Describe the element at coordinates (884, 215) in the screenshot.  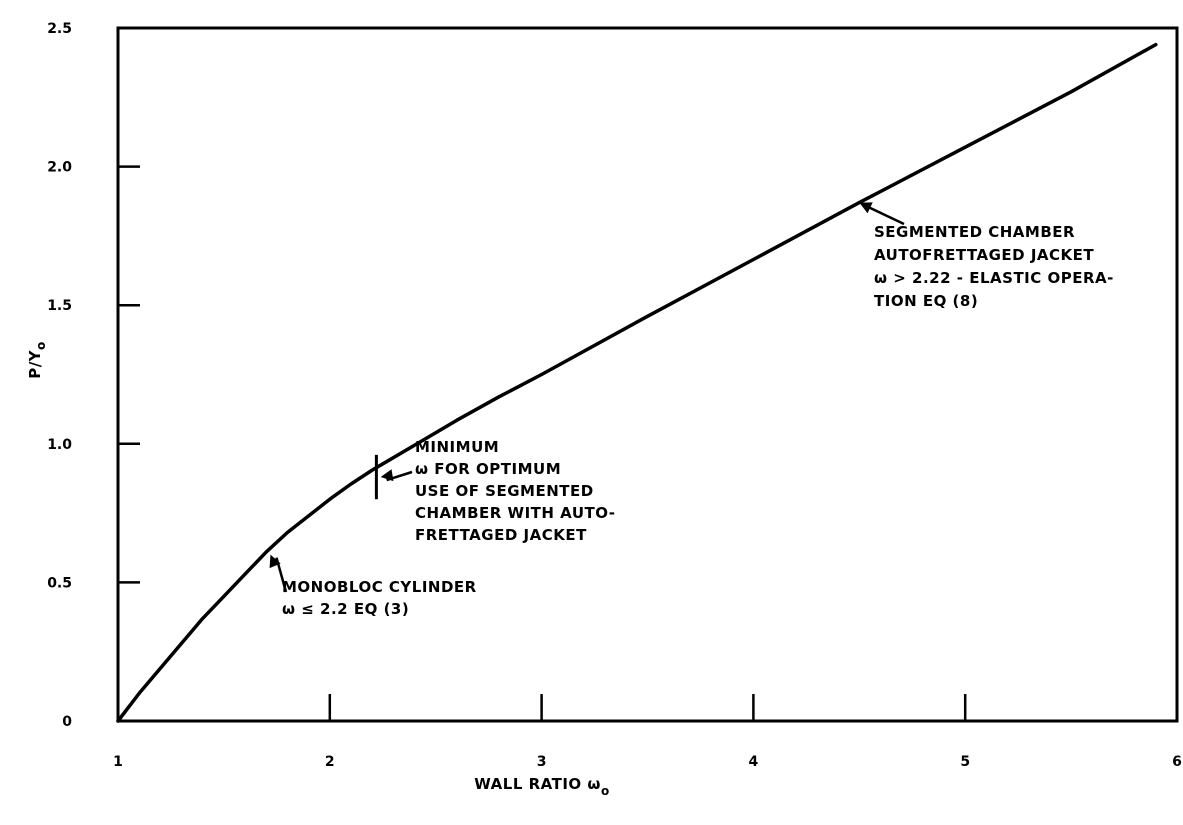
I see `annotation-arrow-segmented` at that location.